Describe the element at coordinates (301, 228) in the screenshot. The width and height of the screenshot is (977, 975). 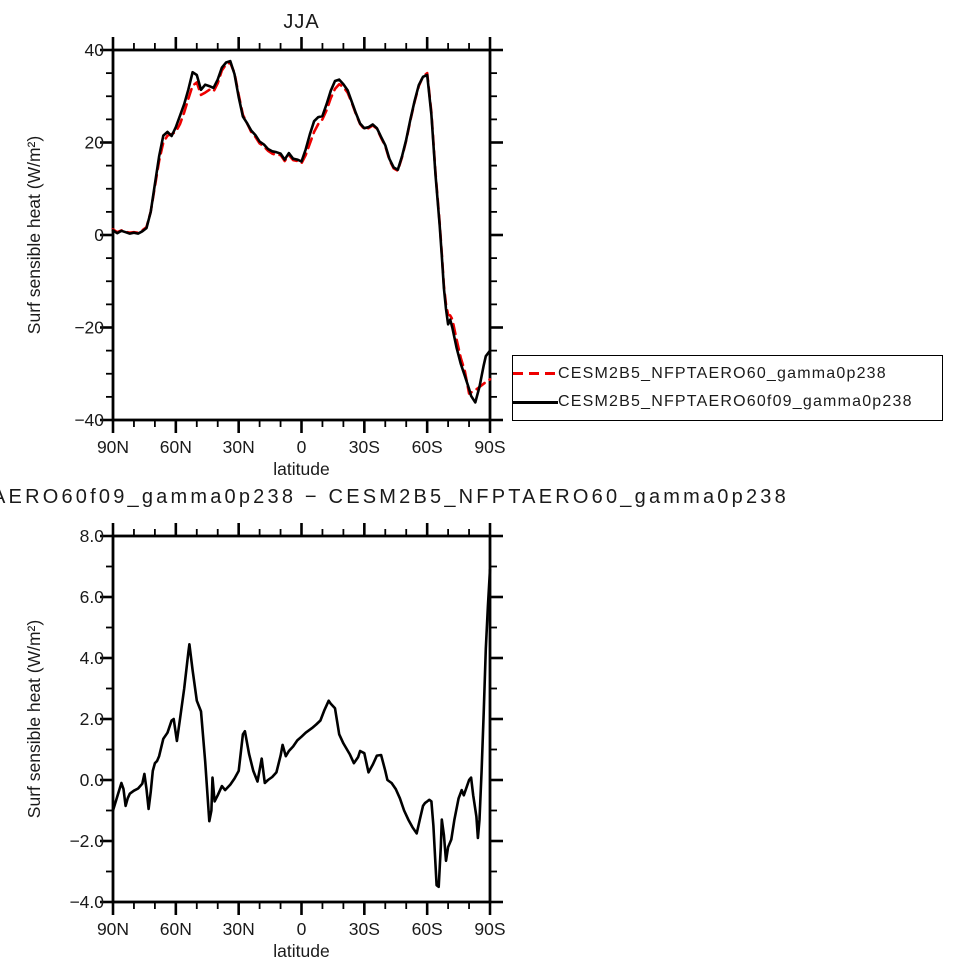
I see `series-CESM2B5_NFPTAERO60_gamma0p238` at that location.